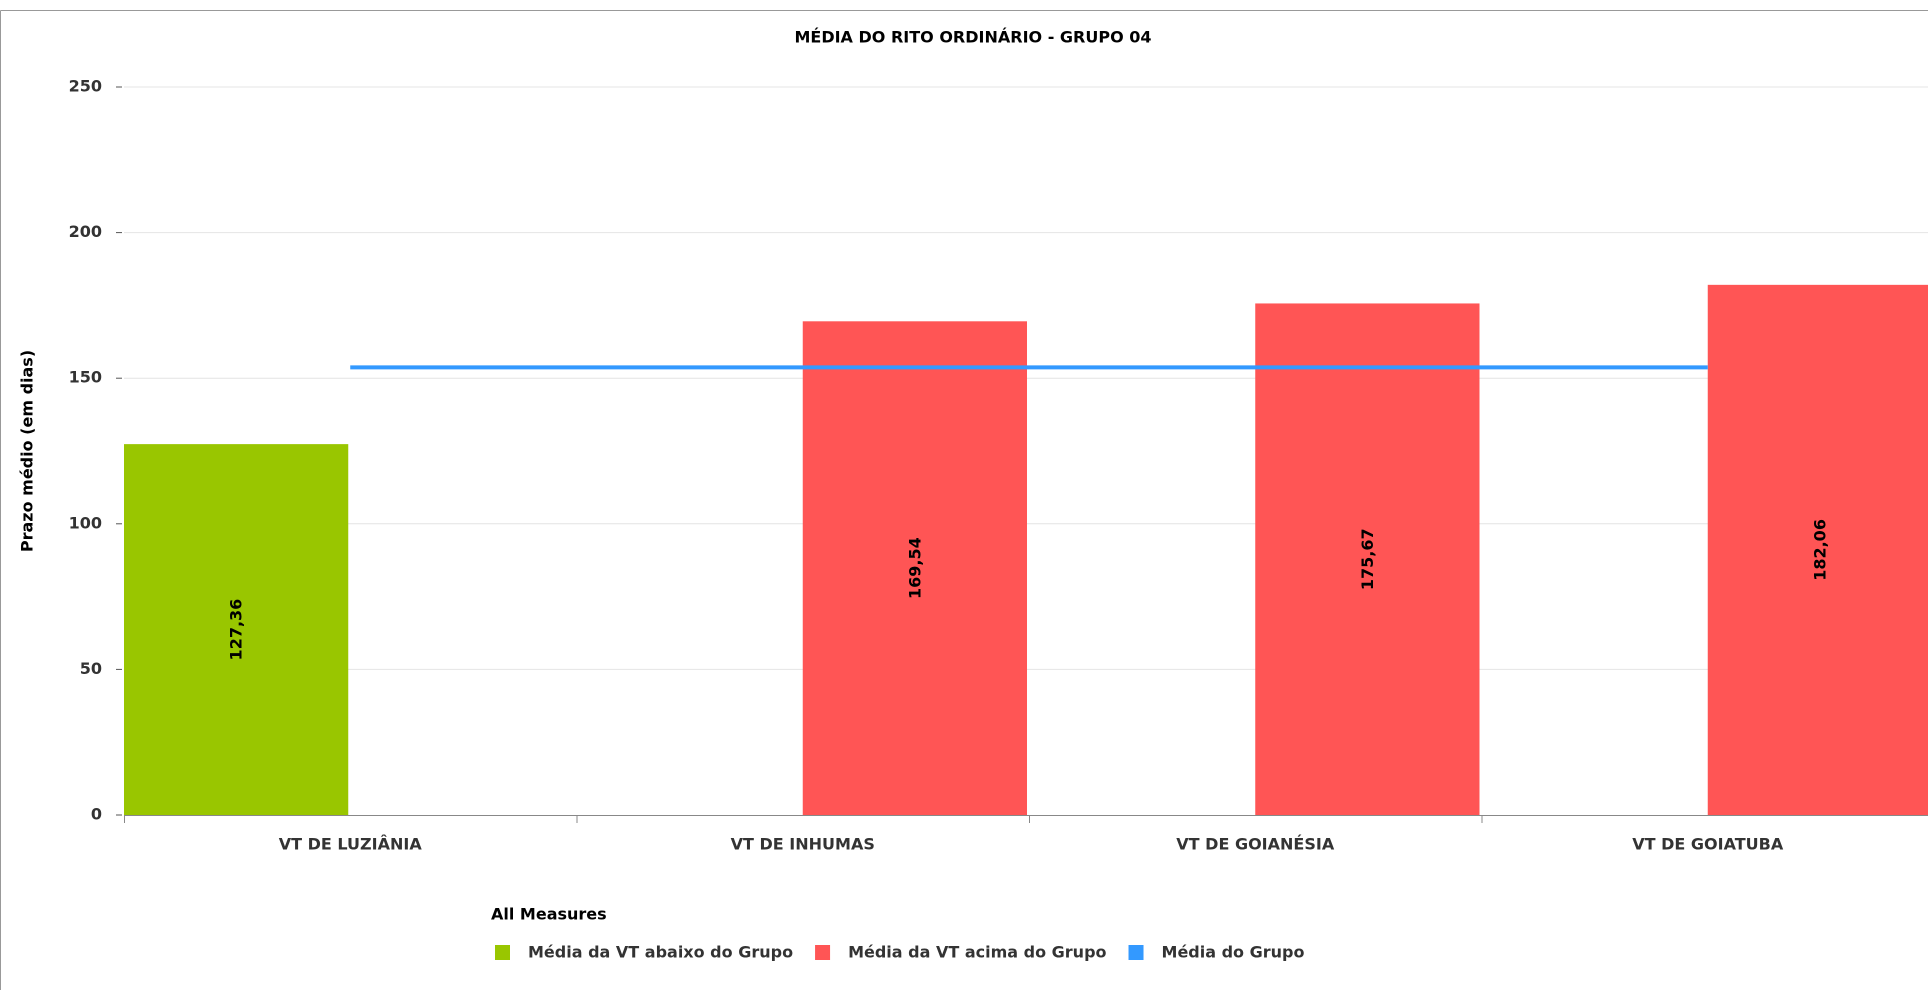 The image size is (1928, 990). What do you see at coordinates (96, 814) in the screenshot?
I see `y-tick-label: 0` at bounding box center [96, 814].